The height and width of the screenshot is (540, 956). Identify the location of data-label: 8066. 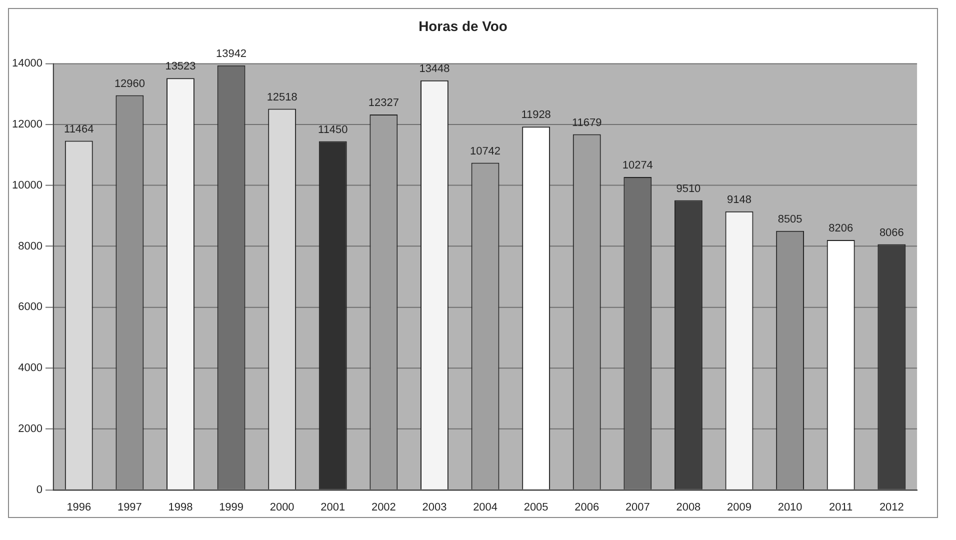
(891, 232).